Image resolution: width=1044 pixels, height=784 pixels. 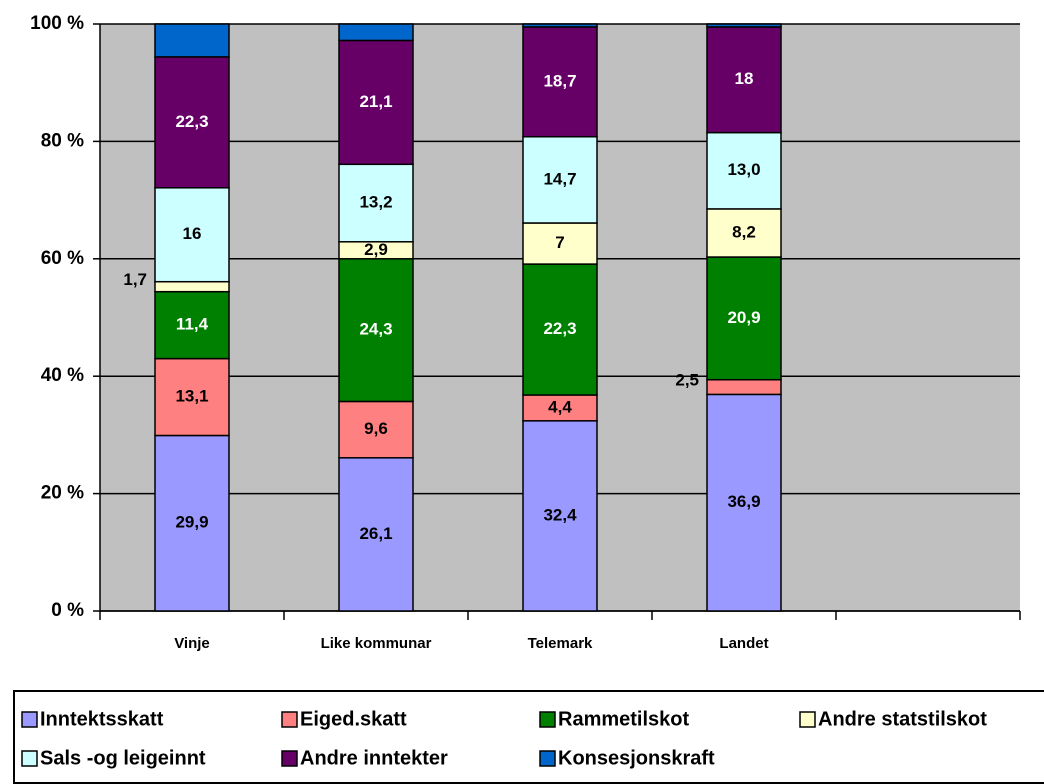 I want to click on x-tick-label: Landet, so click(x=743, y=643).